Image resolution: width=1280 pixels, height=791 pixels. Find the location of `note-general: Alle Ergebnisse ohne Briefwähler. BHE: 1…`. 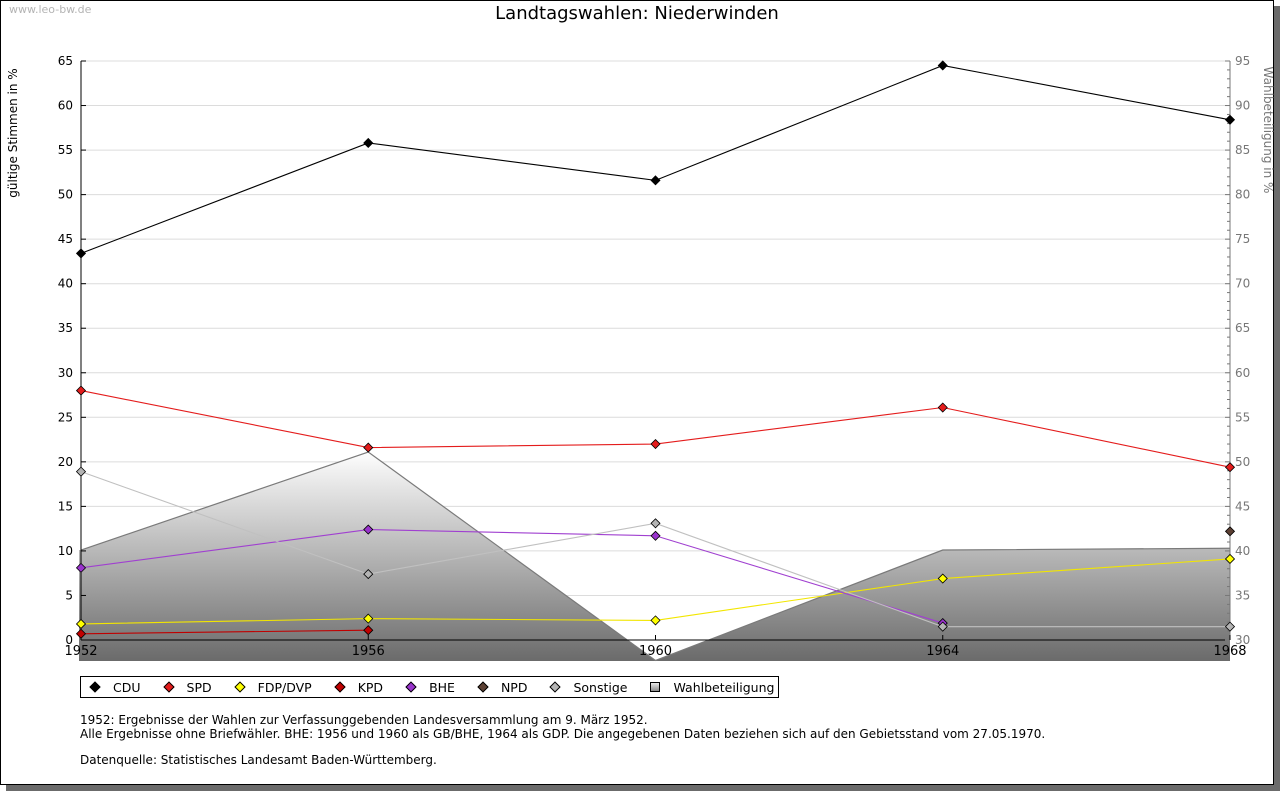

note-general: Alle Ergebnisse ohne Briefwähler. BHE: 1… is located at coordinates (563, 734).